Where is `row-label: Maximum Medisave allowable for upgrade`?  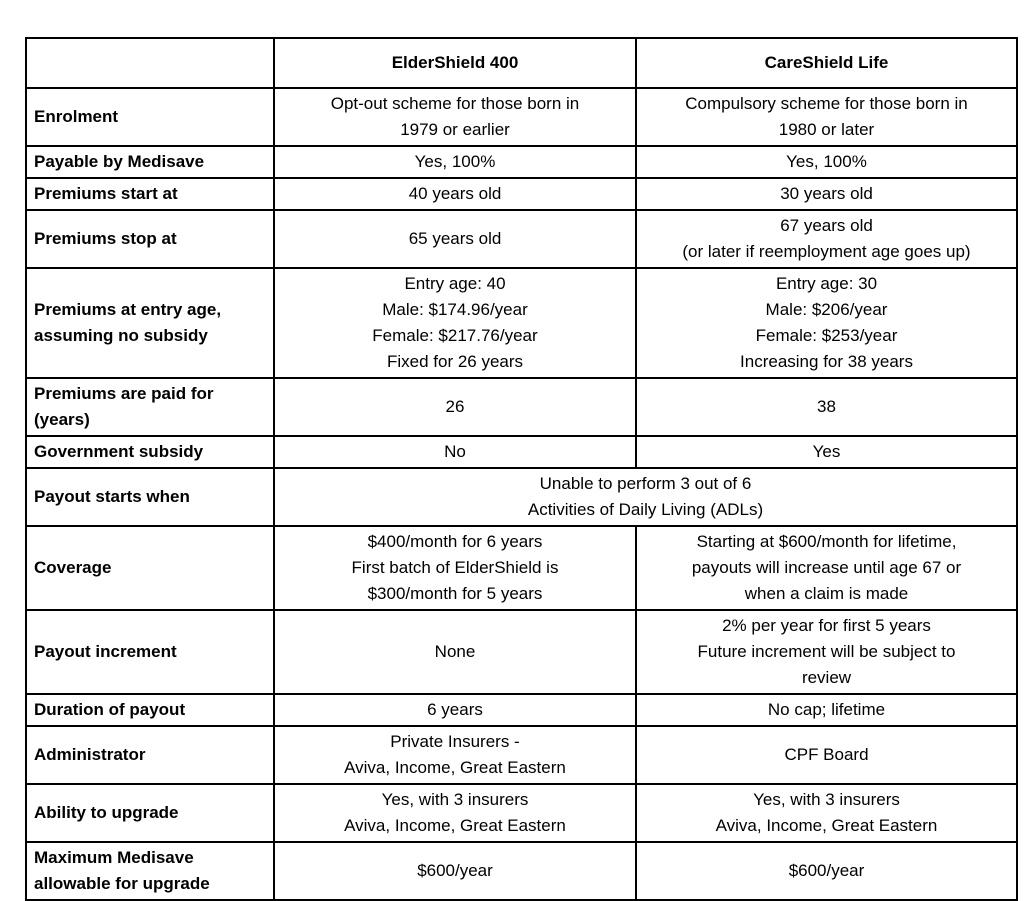
row-label: Maximum Medisave allowable for upgrade is located at coordinates (150, 871).